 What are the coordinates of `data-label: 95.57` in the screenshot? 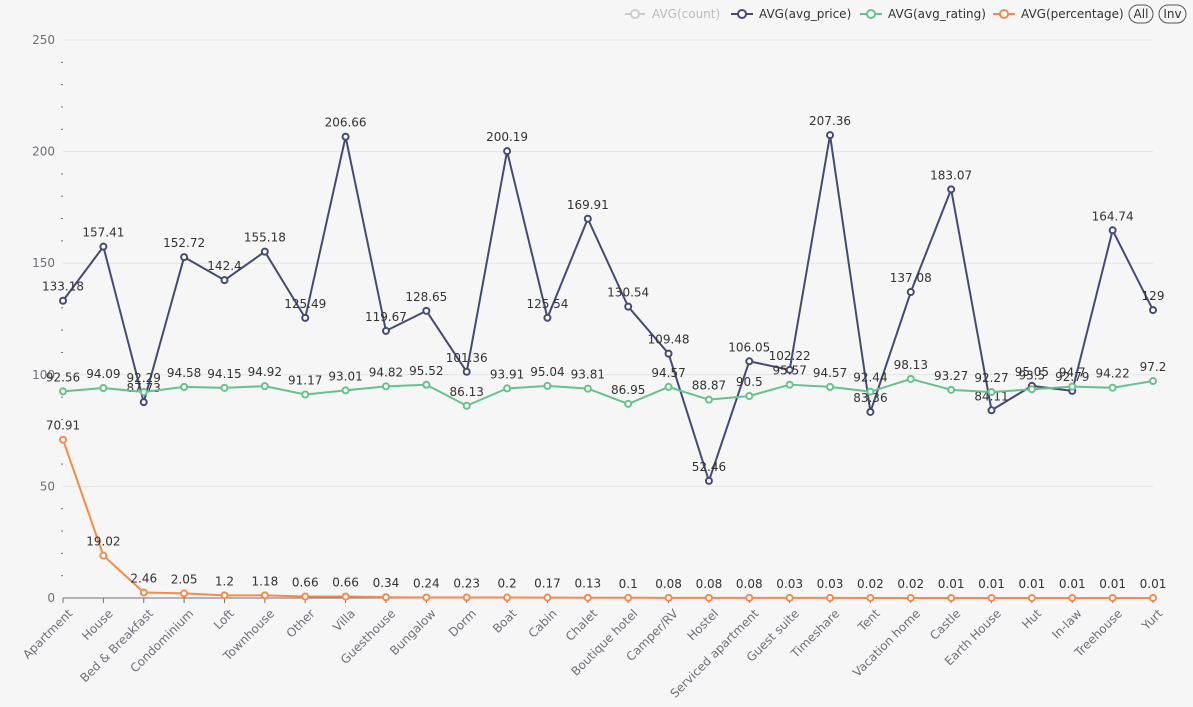 It's located at (789, 371).